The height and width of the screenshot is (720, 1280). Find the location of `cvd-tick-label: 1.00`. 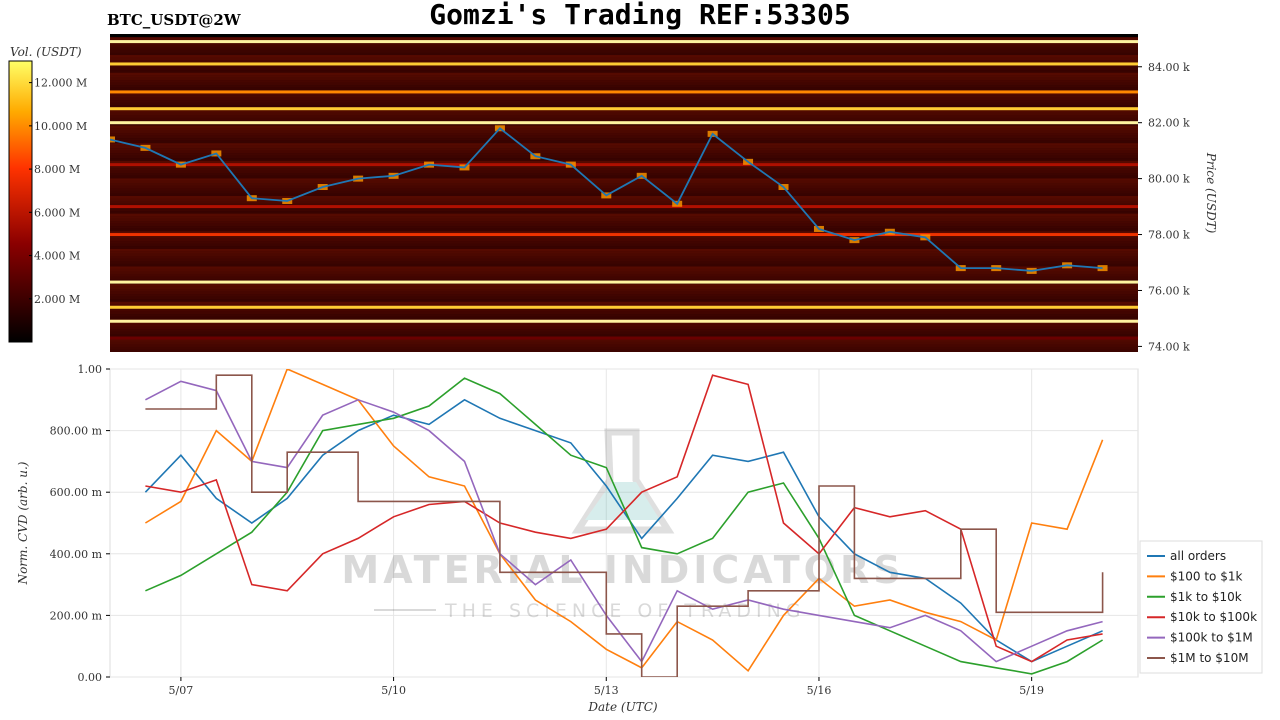

cvd-tick-label: 1.00 is located at coordinates (90, 369).